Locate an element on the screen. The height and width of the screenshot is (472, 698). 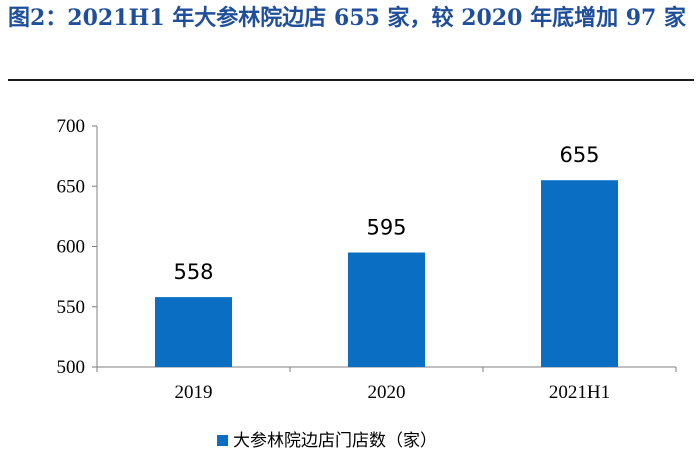
data-label: 655 is located at coordinates (579, 155).